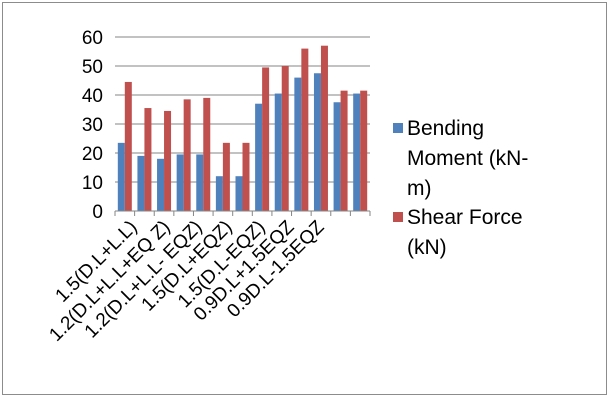 The width and height of the screenshot is (611, 401). What do you see at coordinates (92, 96) in the screenshot?
I see `y-tick-label: 40` at bounding box center [92, 96].